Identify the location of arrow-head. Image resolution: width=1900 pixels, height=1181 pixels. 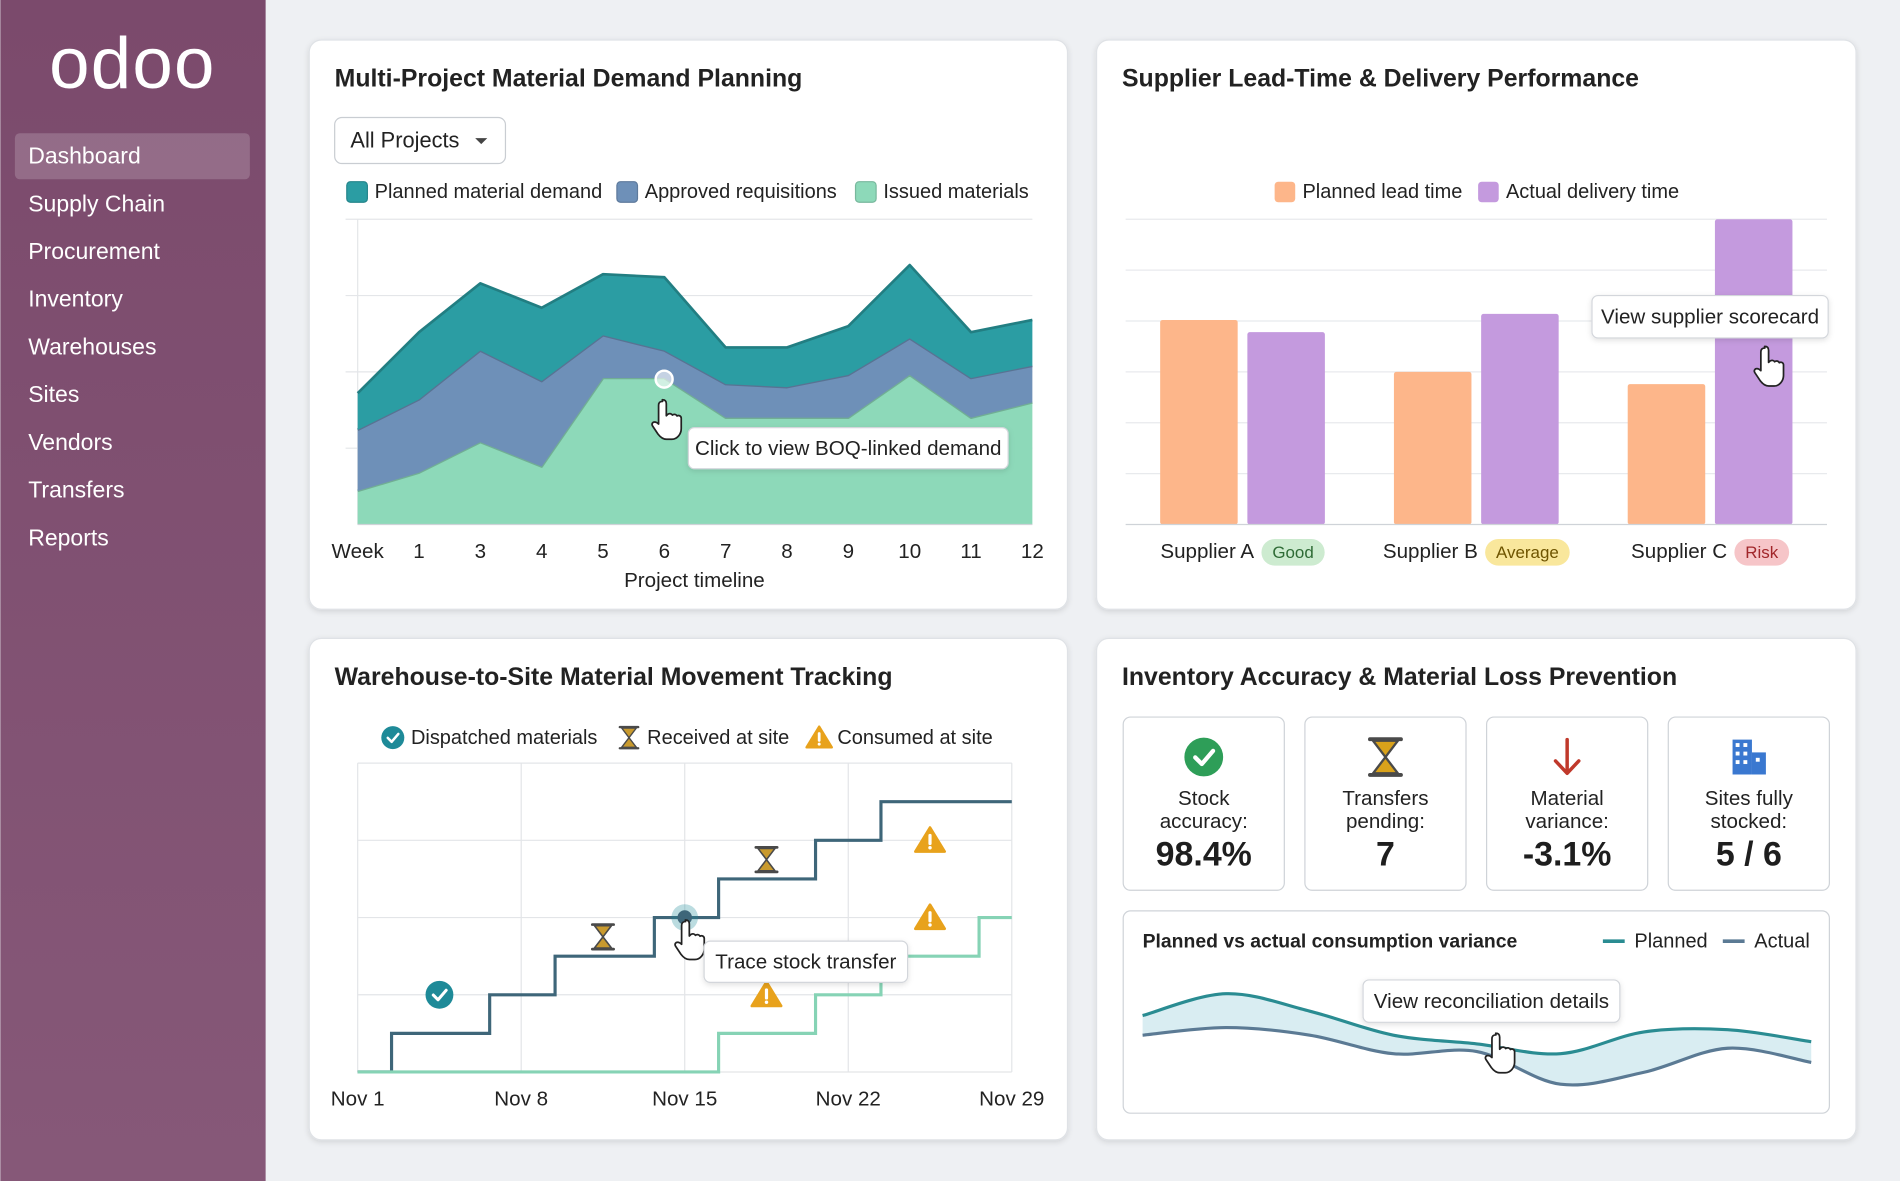
(1567, 767).